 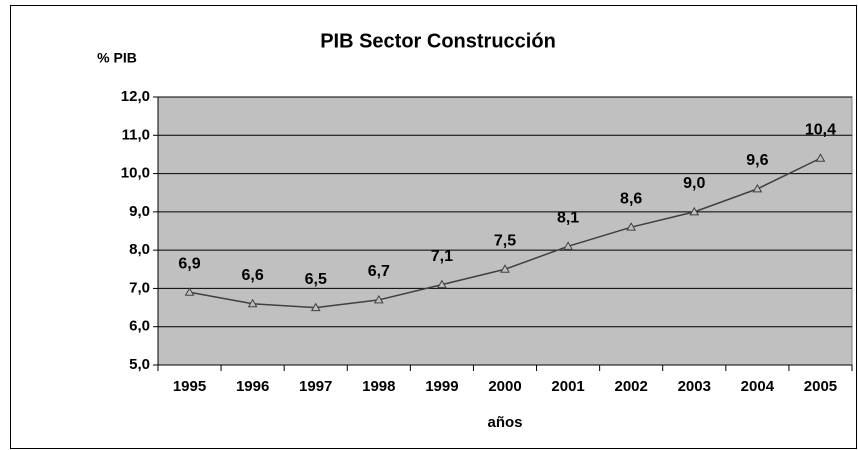 I want to click on y-axis-label: % PIB, so click(x=117, y=58).